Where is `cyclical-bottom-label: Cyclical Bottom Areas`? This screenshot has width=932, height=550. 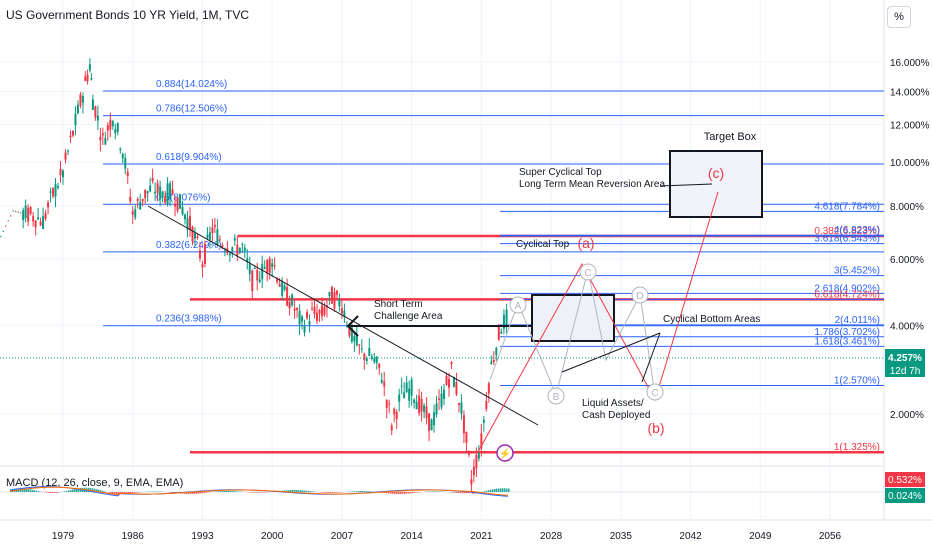 cyclical-bottom-label: Cyclical Bottom Areas is located at coordinates (711, 319).